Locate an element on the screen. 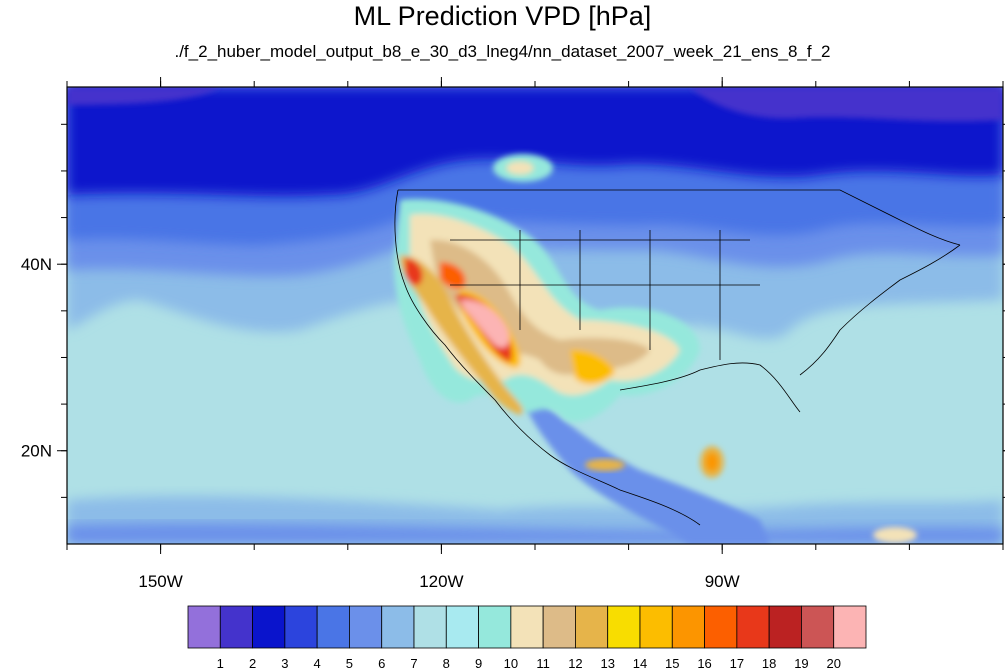  colorbar-label: 2 is located at coordinates (252, 663).